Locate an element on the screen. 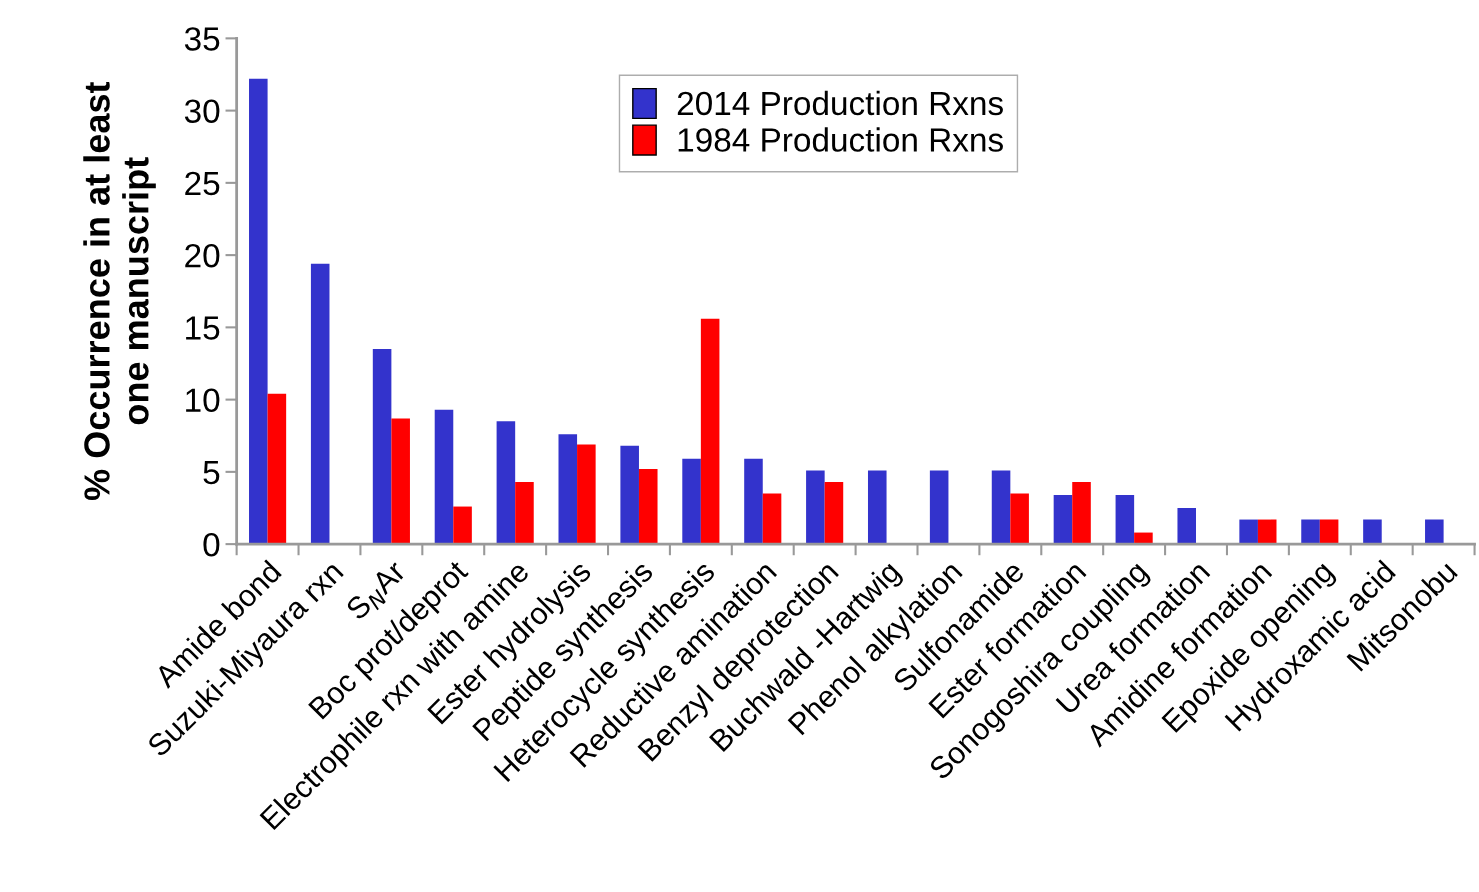 The height and width of the screenshot is (892, 1479). y-tick-label: 30 is located at coordinates (202, 111).